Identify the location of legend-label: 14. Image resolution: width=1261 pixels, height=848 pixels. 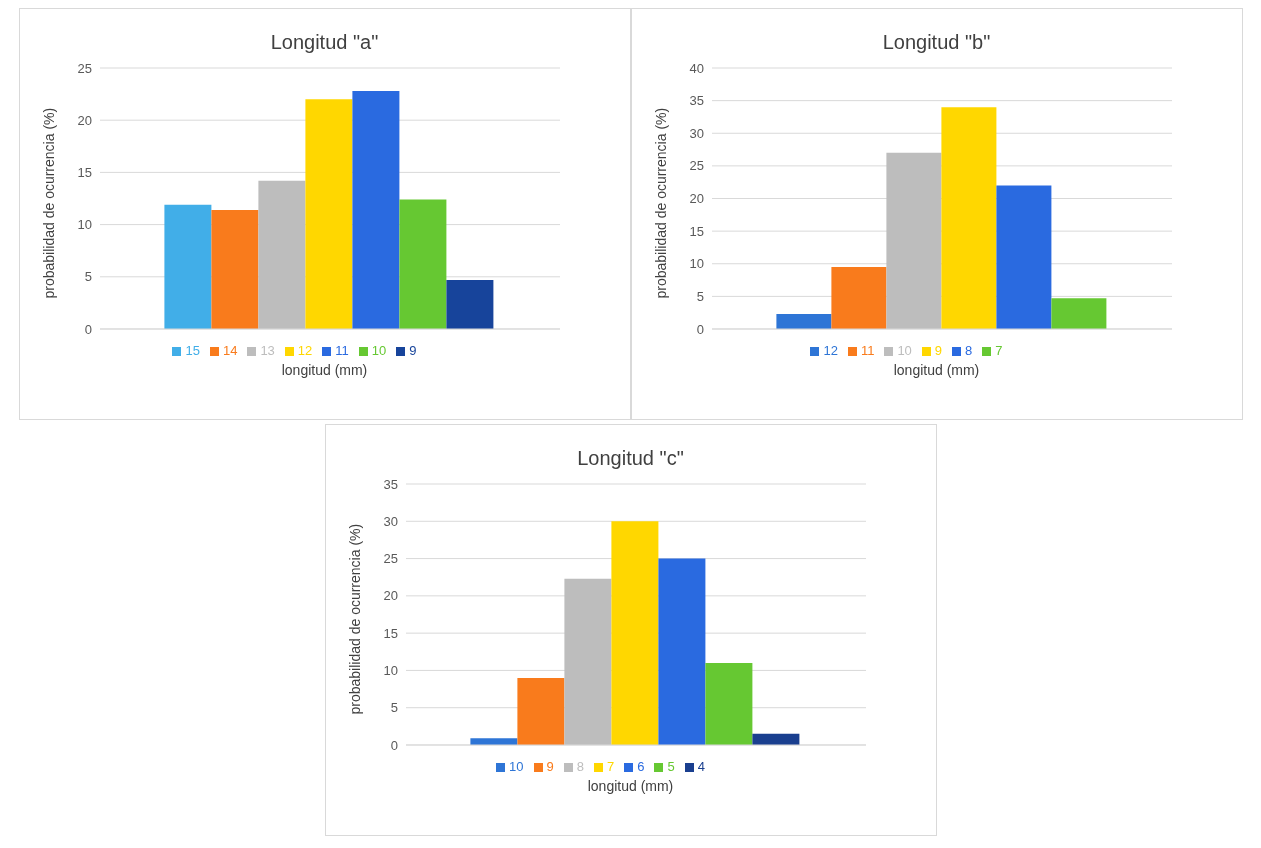
(230, 350).